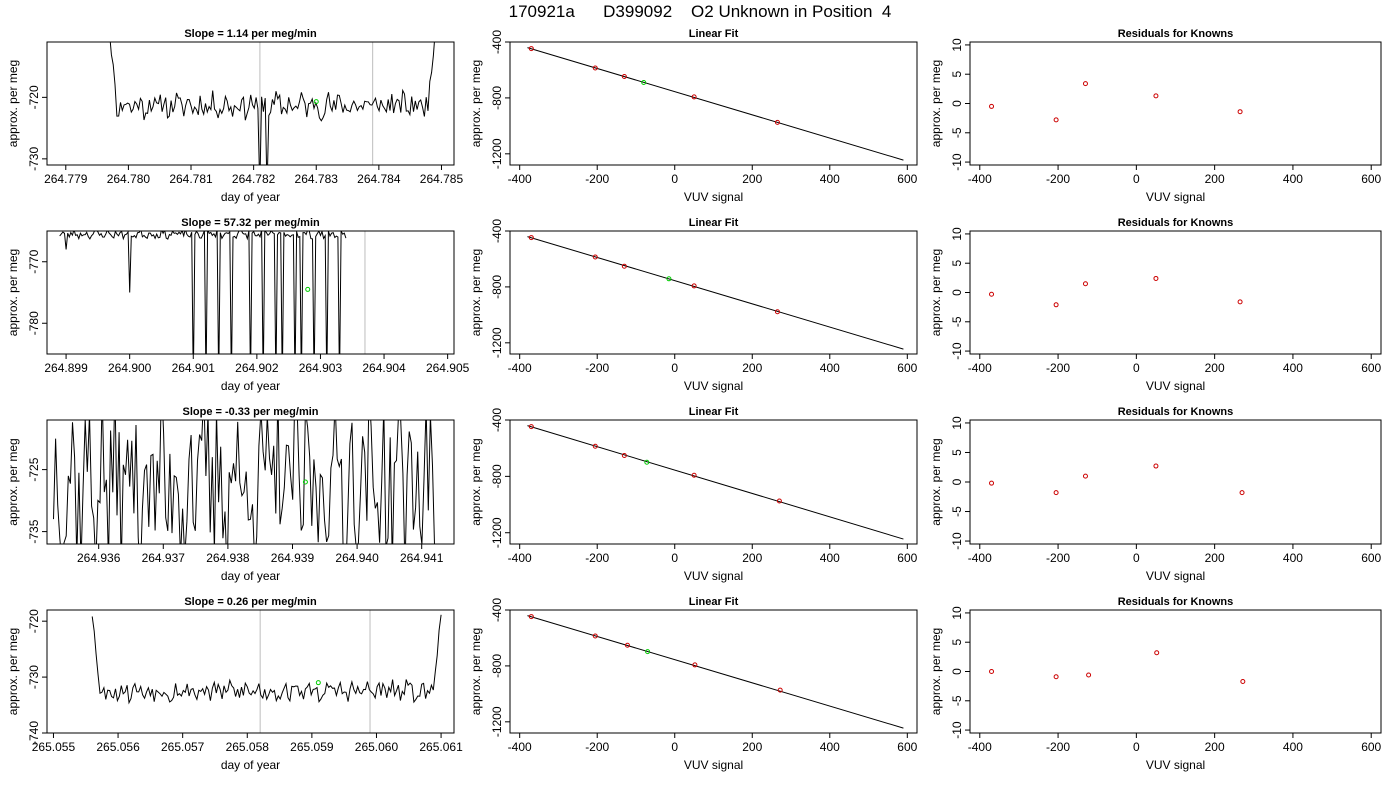 The height and width of the screenshot is (800, 1400). I want to click on x-tick-label: 264.784, so click(379, 179).